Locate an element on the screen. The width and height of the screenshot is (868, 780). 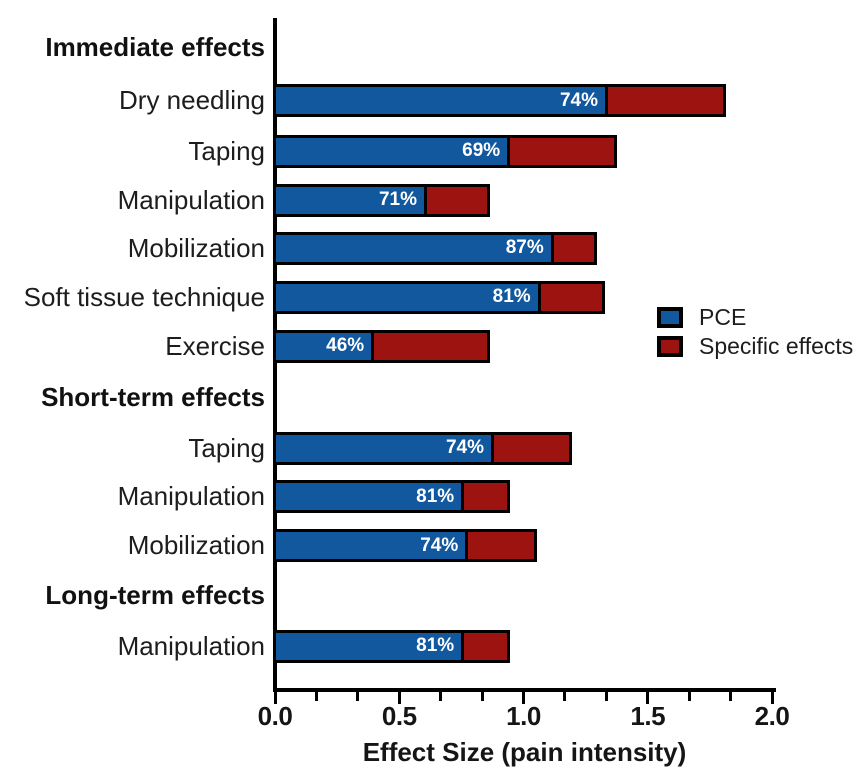
x-axis-tick-label: 2.0 is located at coordinates (772, 716).